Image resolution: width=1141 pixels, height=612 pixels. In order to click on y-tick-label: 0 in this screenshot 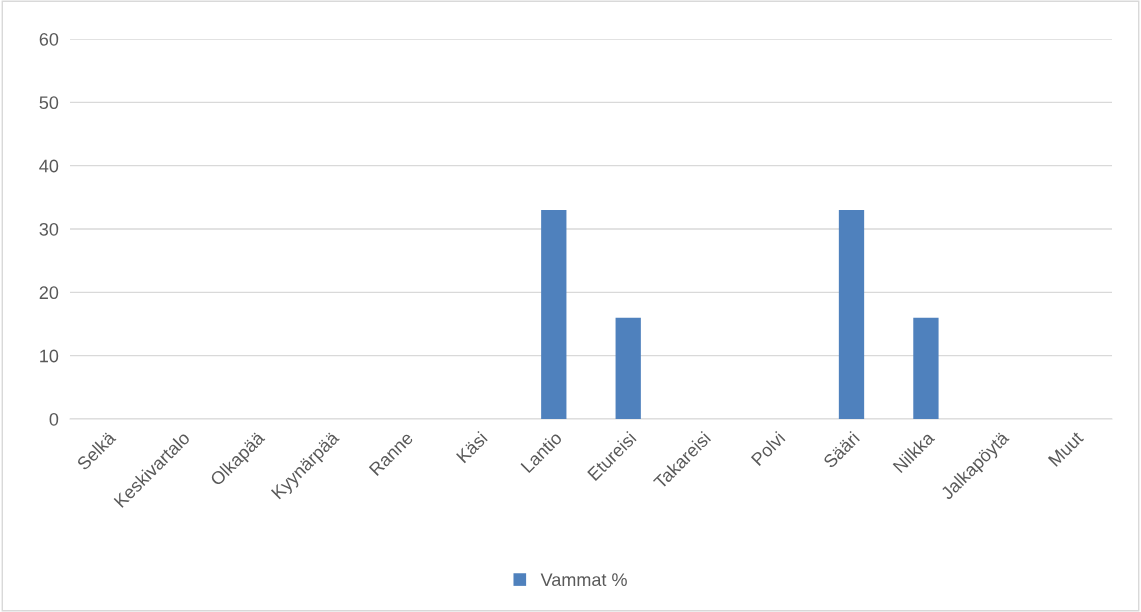, I will do `click(54, 419)`.